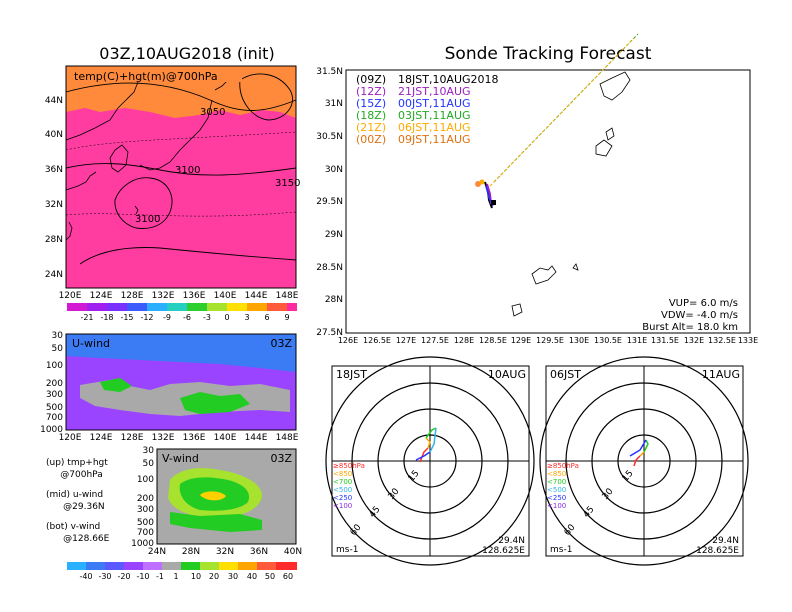 The height and width of the screenshot is (612, 792). Describe the element at coordinates (74, 475) in the screenshot. I see `note-line: @700hPa` at that location.